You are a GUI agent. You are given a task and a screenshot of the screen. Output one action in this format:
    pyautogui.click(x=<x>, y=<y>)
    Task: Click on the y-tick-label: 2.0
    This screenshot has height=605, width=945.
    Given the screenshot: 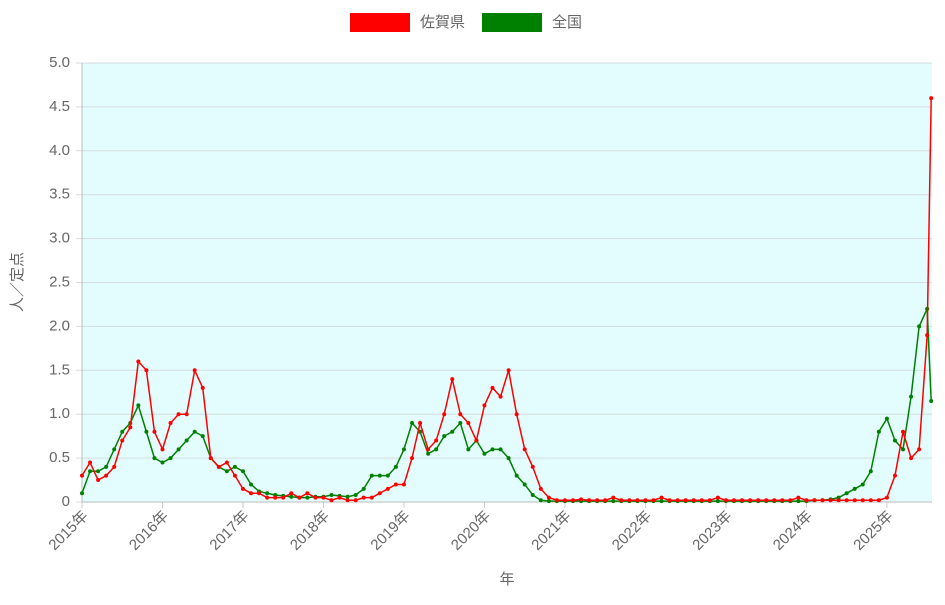 What is the action you would take?
    pyautogui.click(x=59, y=325)
    